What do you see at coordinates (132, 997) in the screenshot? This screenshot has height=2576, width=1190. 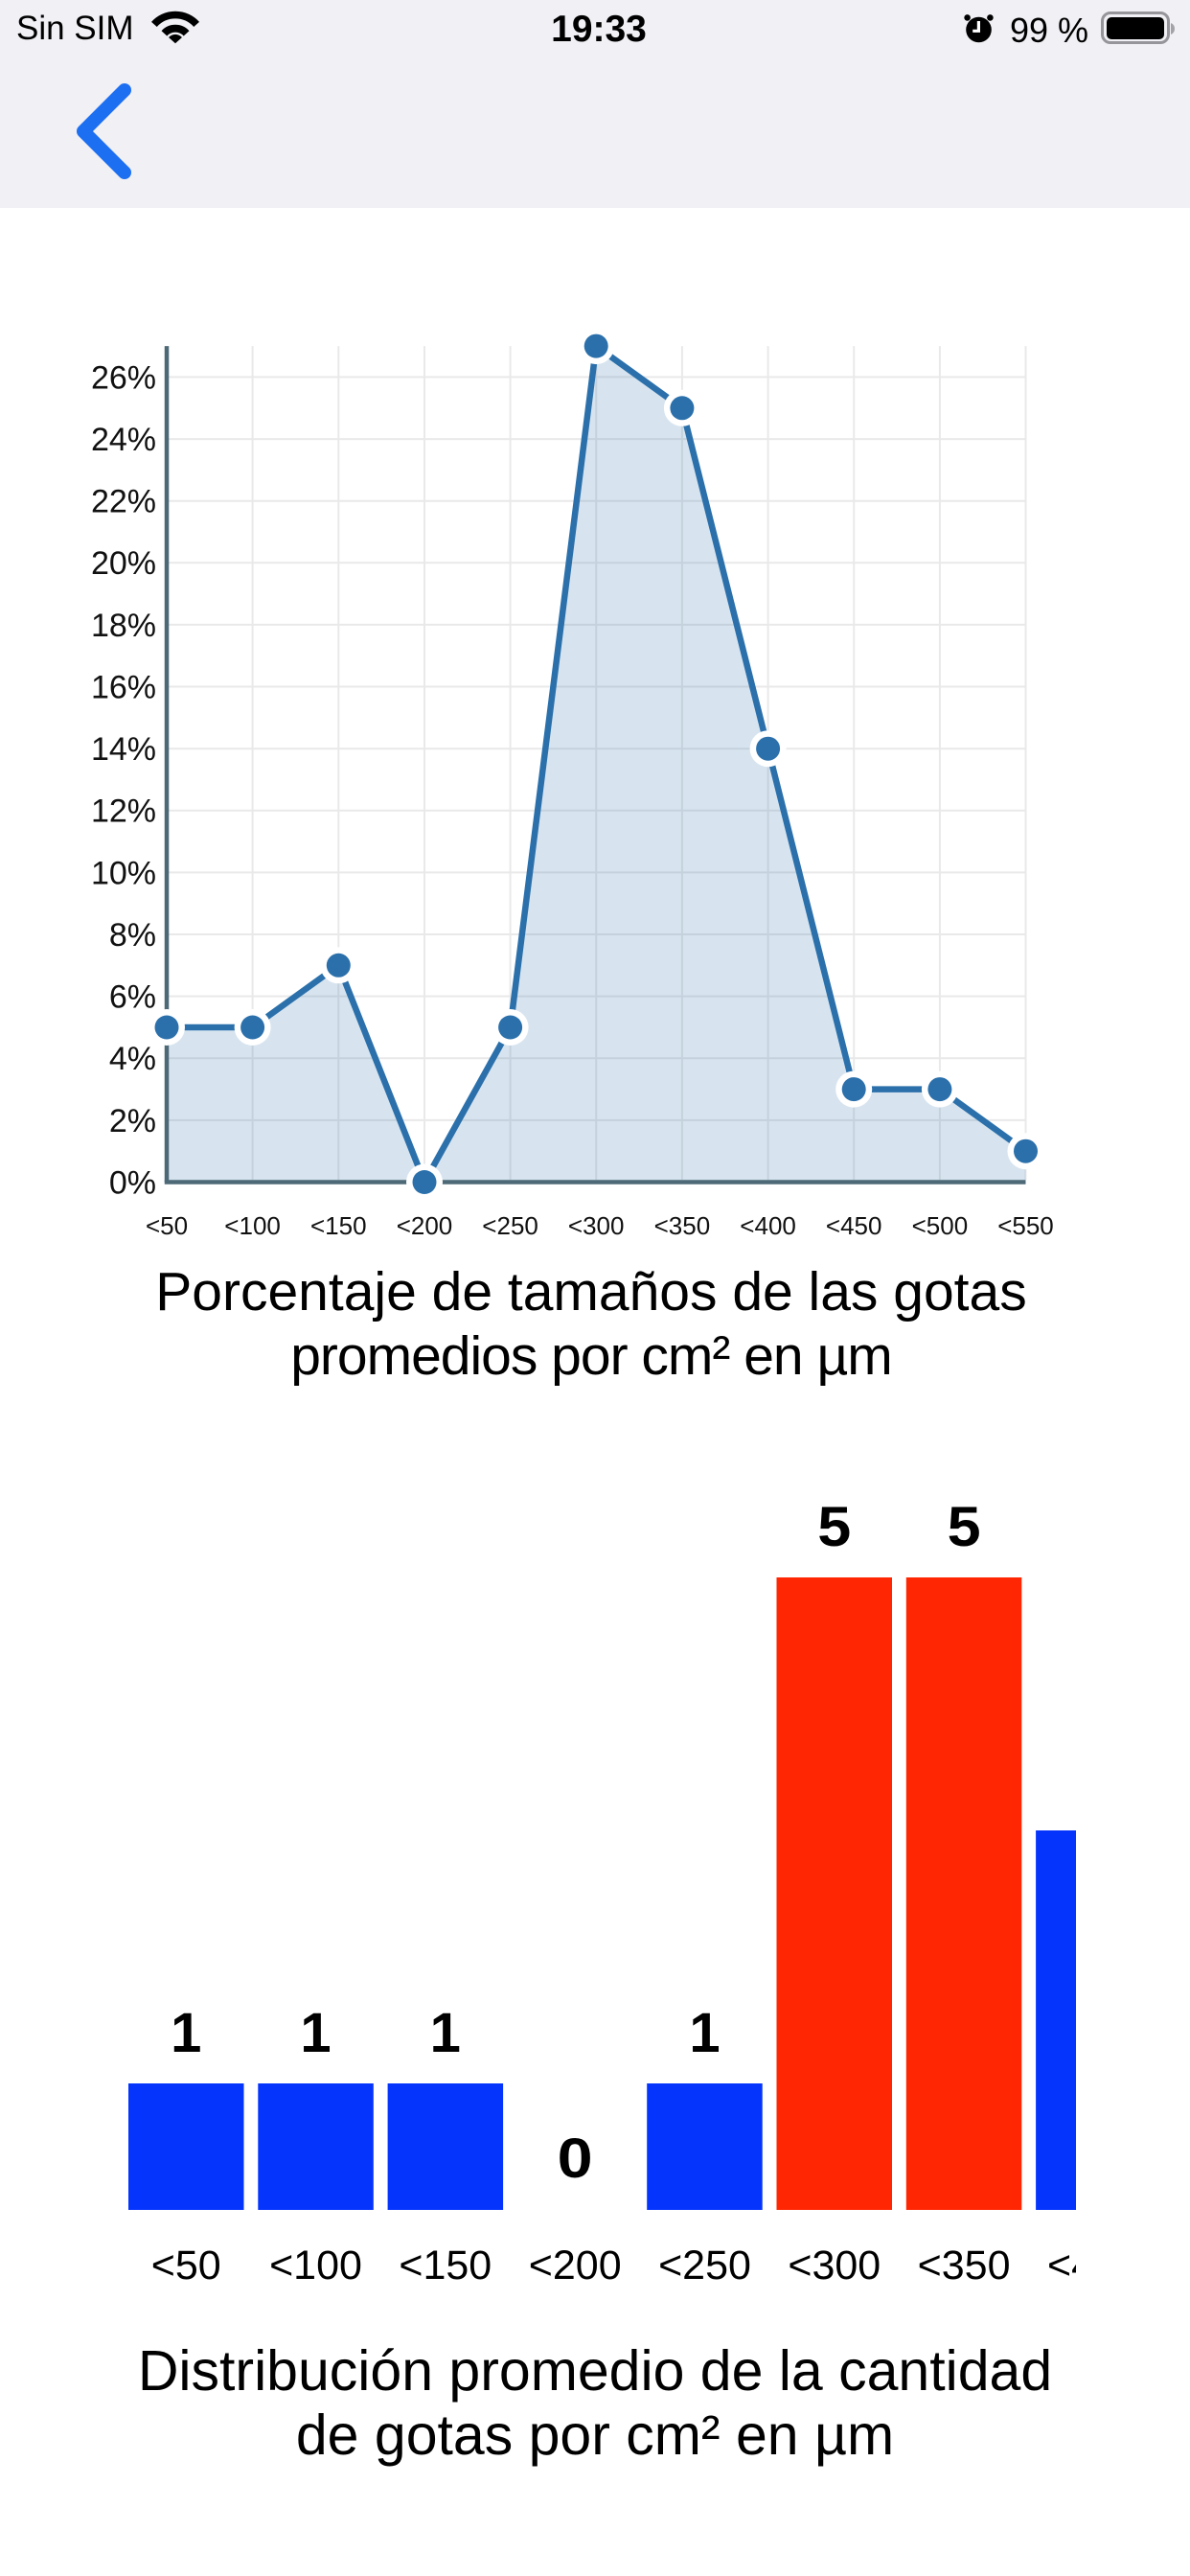 I see `svg-text: 6%` at bounding box center [132, 997].